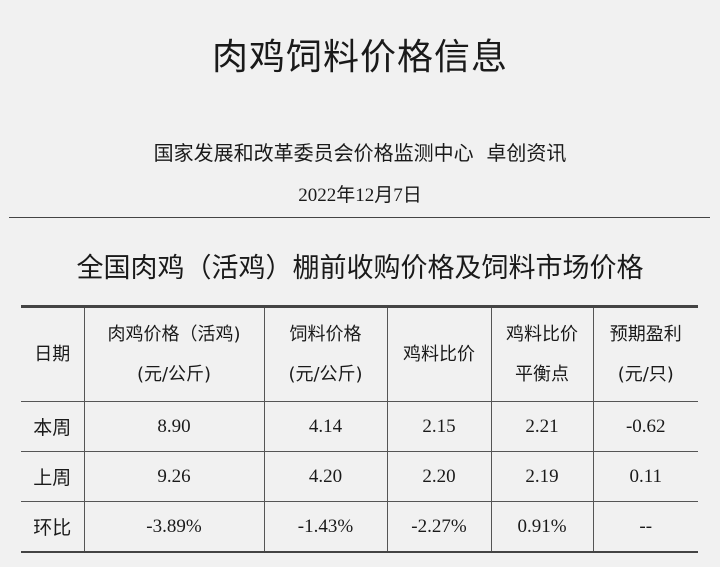  What do you see at coordinates (439, 426) in the screenshot?
I see `table-cell: 2.15` at bounding box center [439, 426].